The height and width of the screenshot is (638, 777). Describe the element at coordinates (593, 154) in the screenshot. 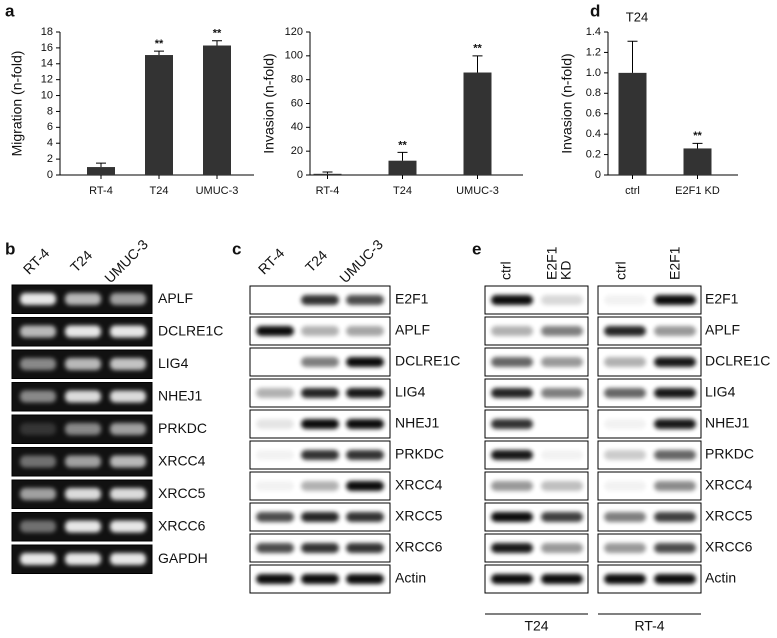

I see `y-tick-label: 0.2` at that location.